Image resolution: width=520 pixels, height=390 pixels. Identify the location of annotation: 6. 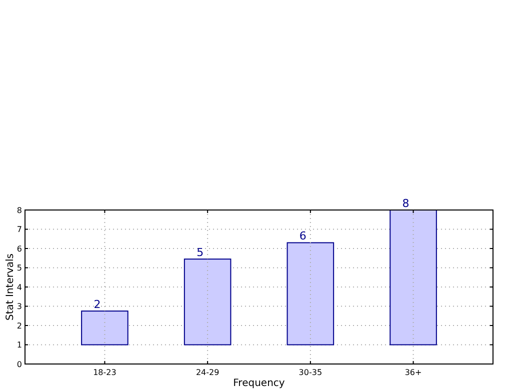
(302, 236).